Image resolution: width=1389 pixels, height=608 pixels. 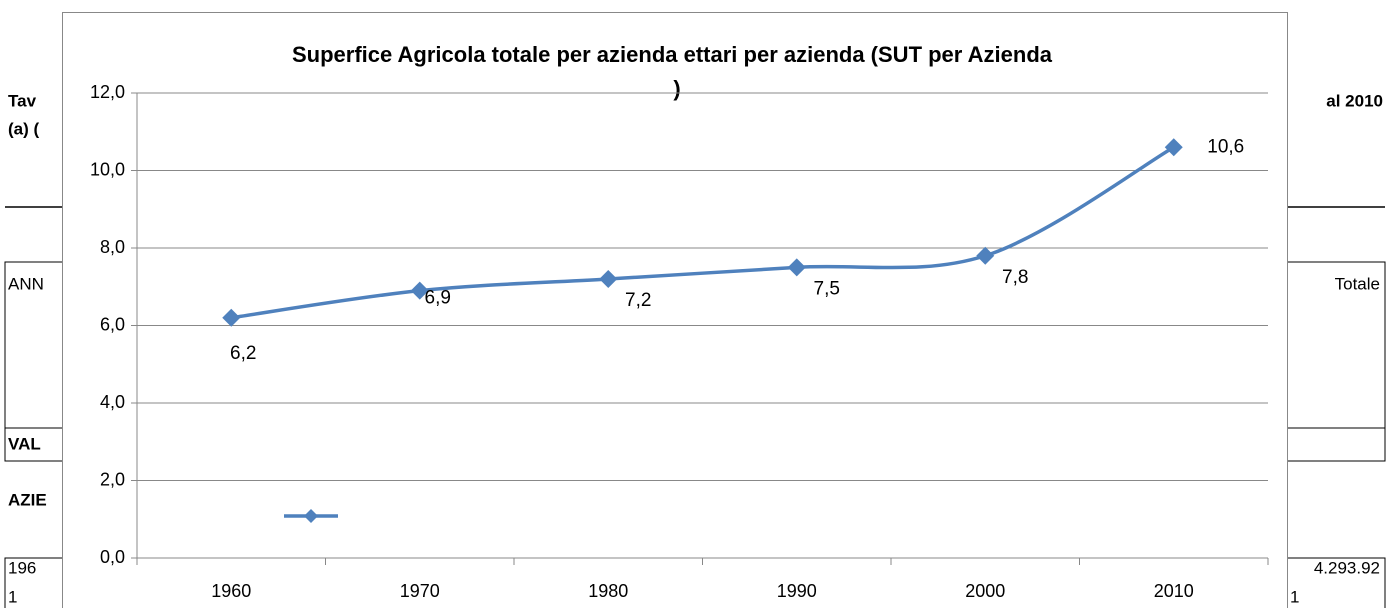 What do you see at coordinates (985, 591) in the screenshot?
I see `x-tick-label: 2000` at bounding box center [985, 591].